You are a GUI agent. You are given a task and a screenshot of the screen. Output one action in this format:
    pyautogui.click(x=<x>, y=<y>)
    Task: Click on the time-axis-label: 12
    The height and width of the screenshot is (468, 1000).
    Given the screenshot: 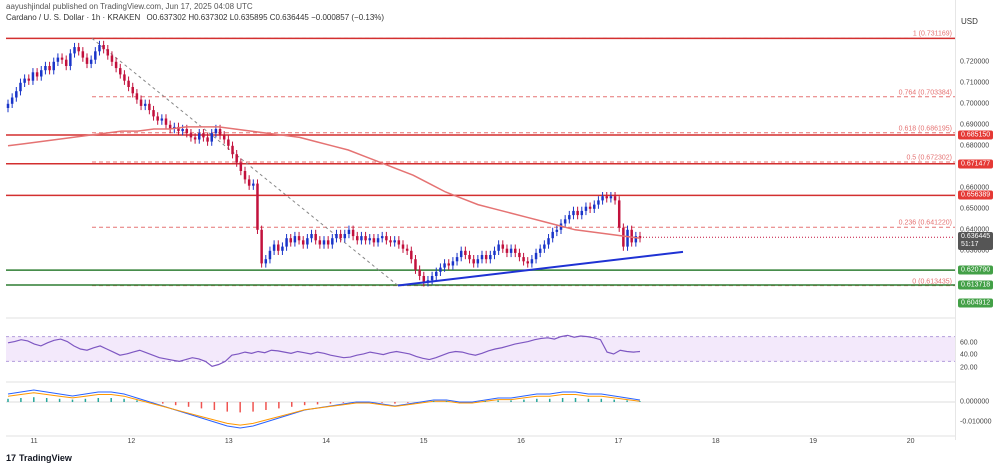 What is the action you would take?
    pyautogui.click(x=131, y=441)
    